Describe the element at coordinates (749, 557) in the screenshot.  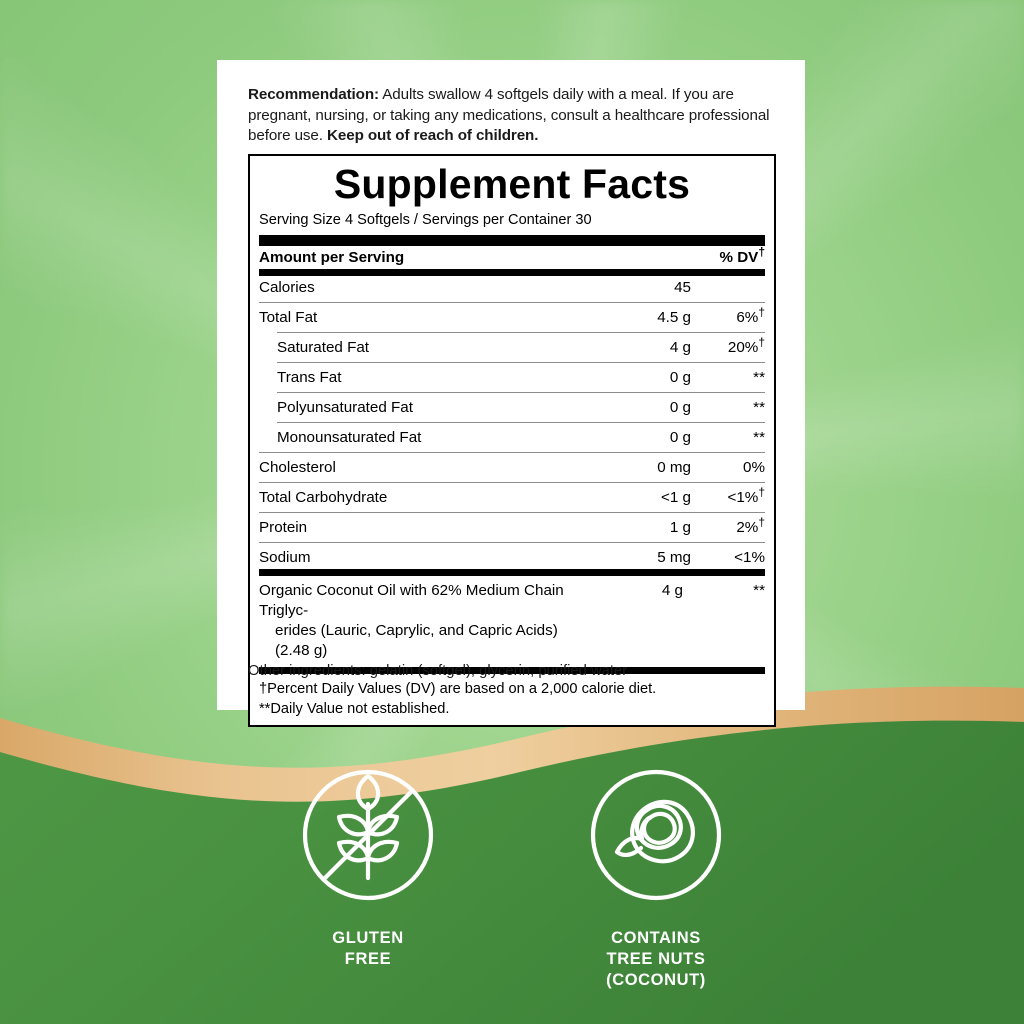
I see `nutrient-dv: <1%` at that location.